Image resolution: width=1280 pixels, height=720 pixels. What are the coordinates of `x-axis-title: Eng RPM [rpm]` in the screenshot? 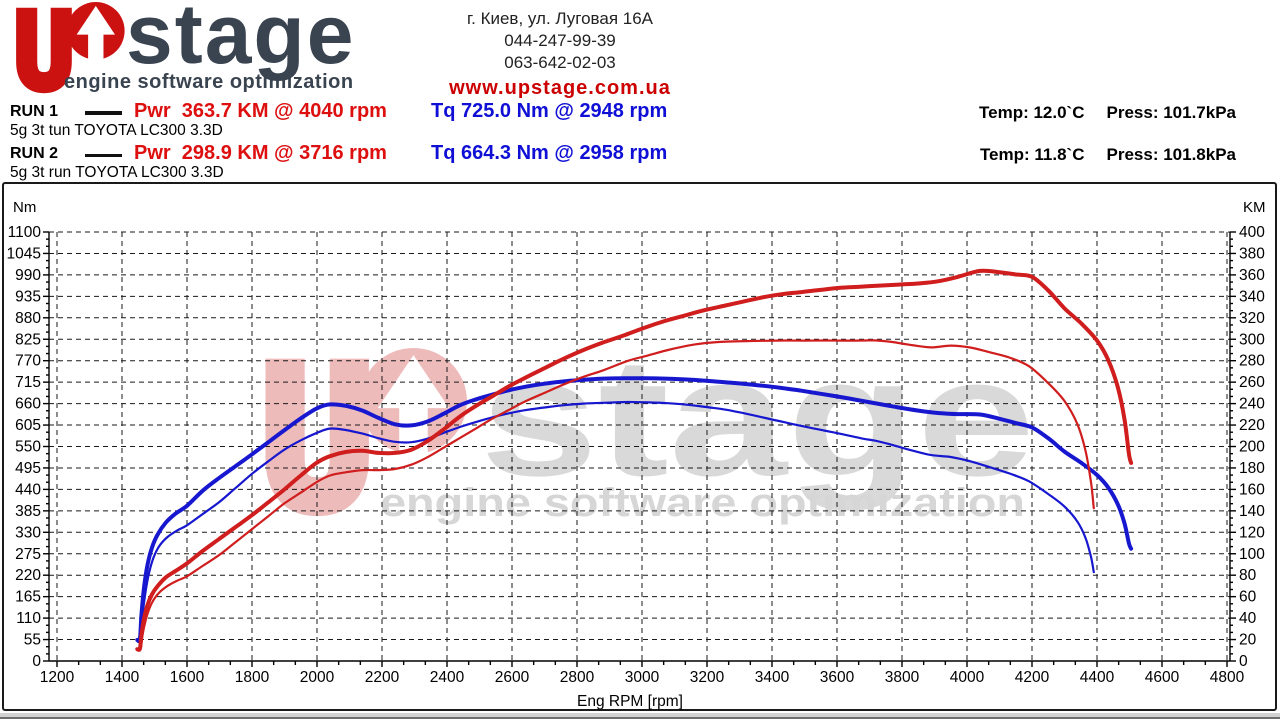 It's located at (630, 701).